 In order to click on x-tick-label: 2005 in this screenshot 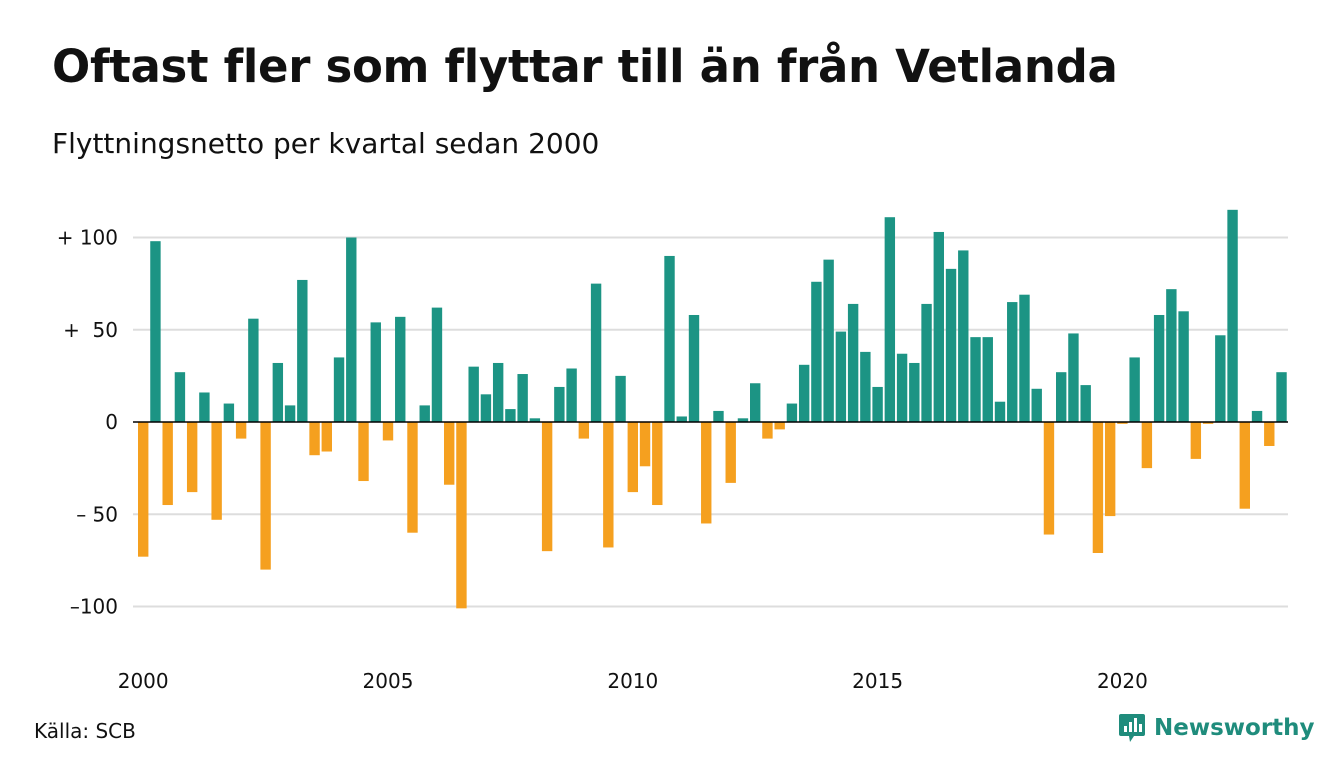, I will do `click(388, 681)`.